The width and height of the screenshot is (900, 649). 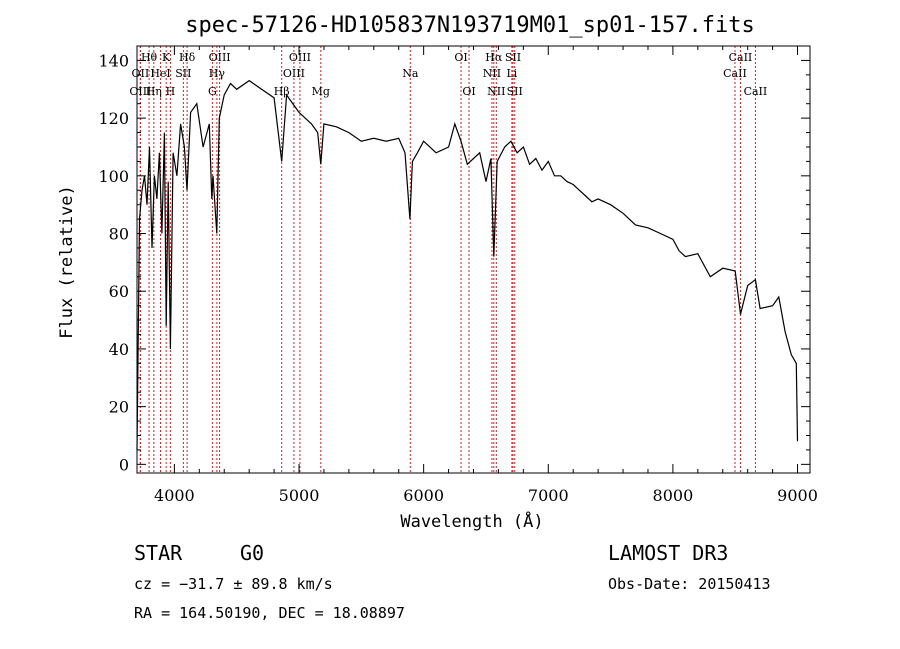 What do you see at coordinates (140, 91) in the screenshot?
I see `line-label-3: OIII` at bounding box center [140, 91].